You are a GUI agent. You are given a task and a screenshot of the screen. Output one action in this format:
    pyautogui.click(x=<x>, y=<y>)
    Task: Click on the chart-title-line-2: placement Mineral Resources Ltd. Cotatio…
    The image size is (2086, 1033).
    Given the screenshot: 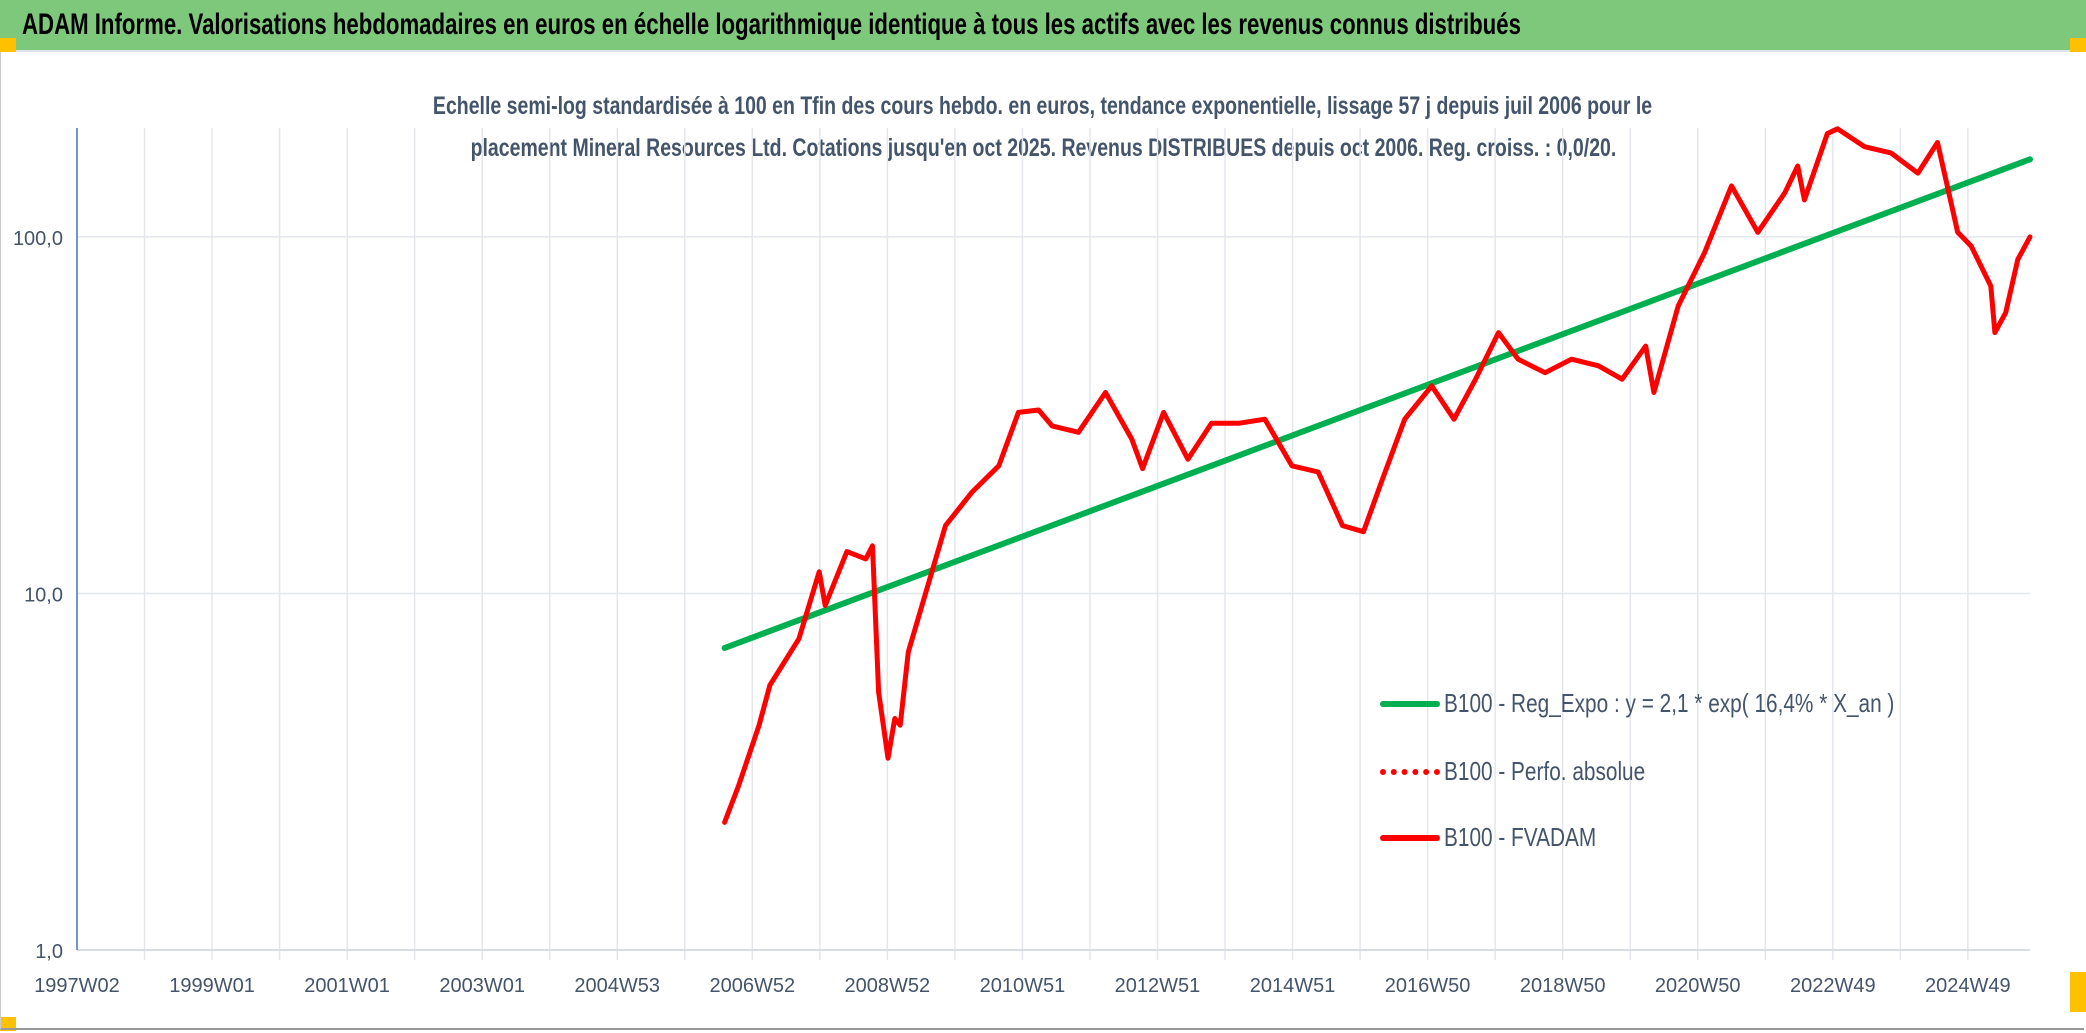 What is the action you would take?
    pyautogui.click(x=1043, y=148)
    